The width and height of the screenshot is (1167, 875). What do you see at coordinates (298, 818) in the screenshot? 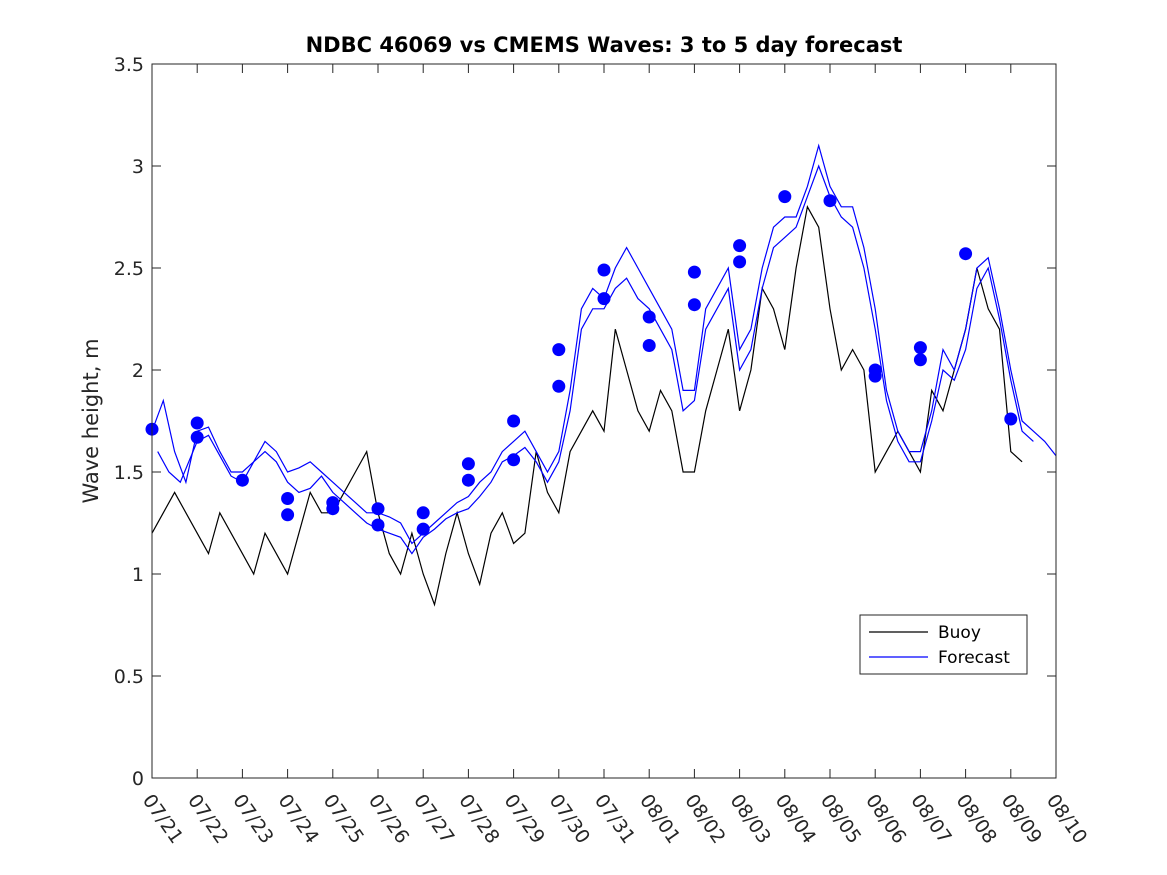
I see `x-tick-label: 07/24` at bounding box center [298, 818].